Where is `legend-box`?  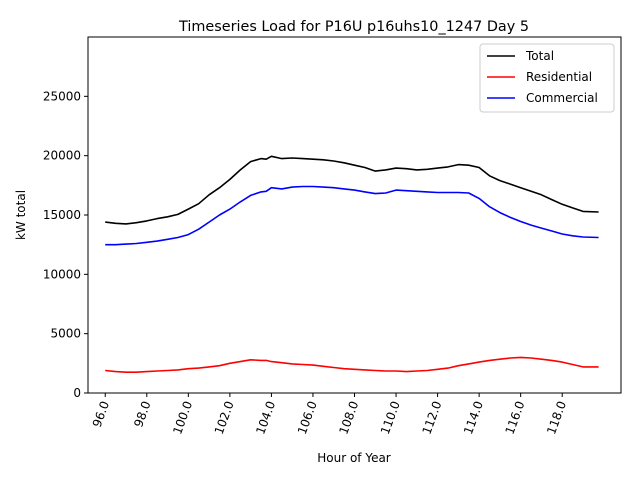 legend-box is located at coordinates (547, 78).